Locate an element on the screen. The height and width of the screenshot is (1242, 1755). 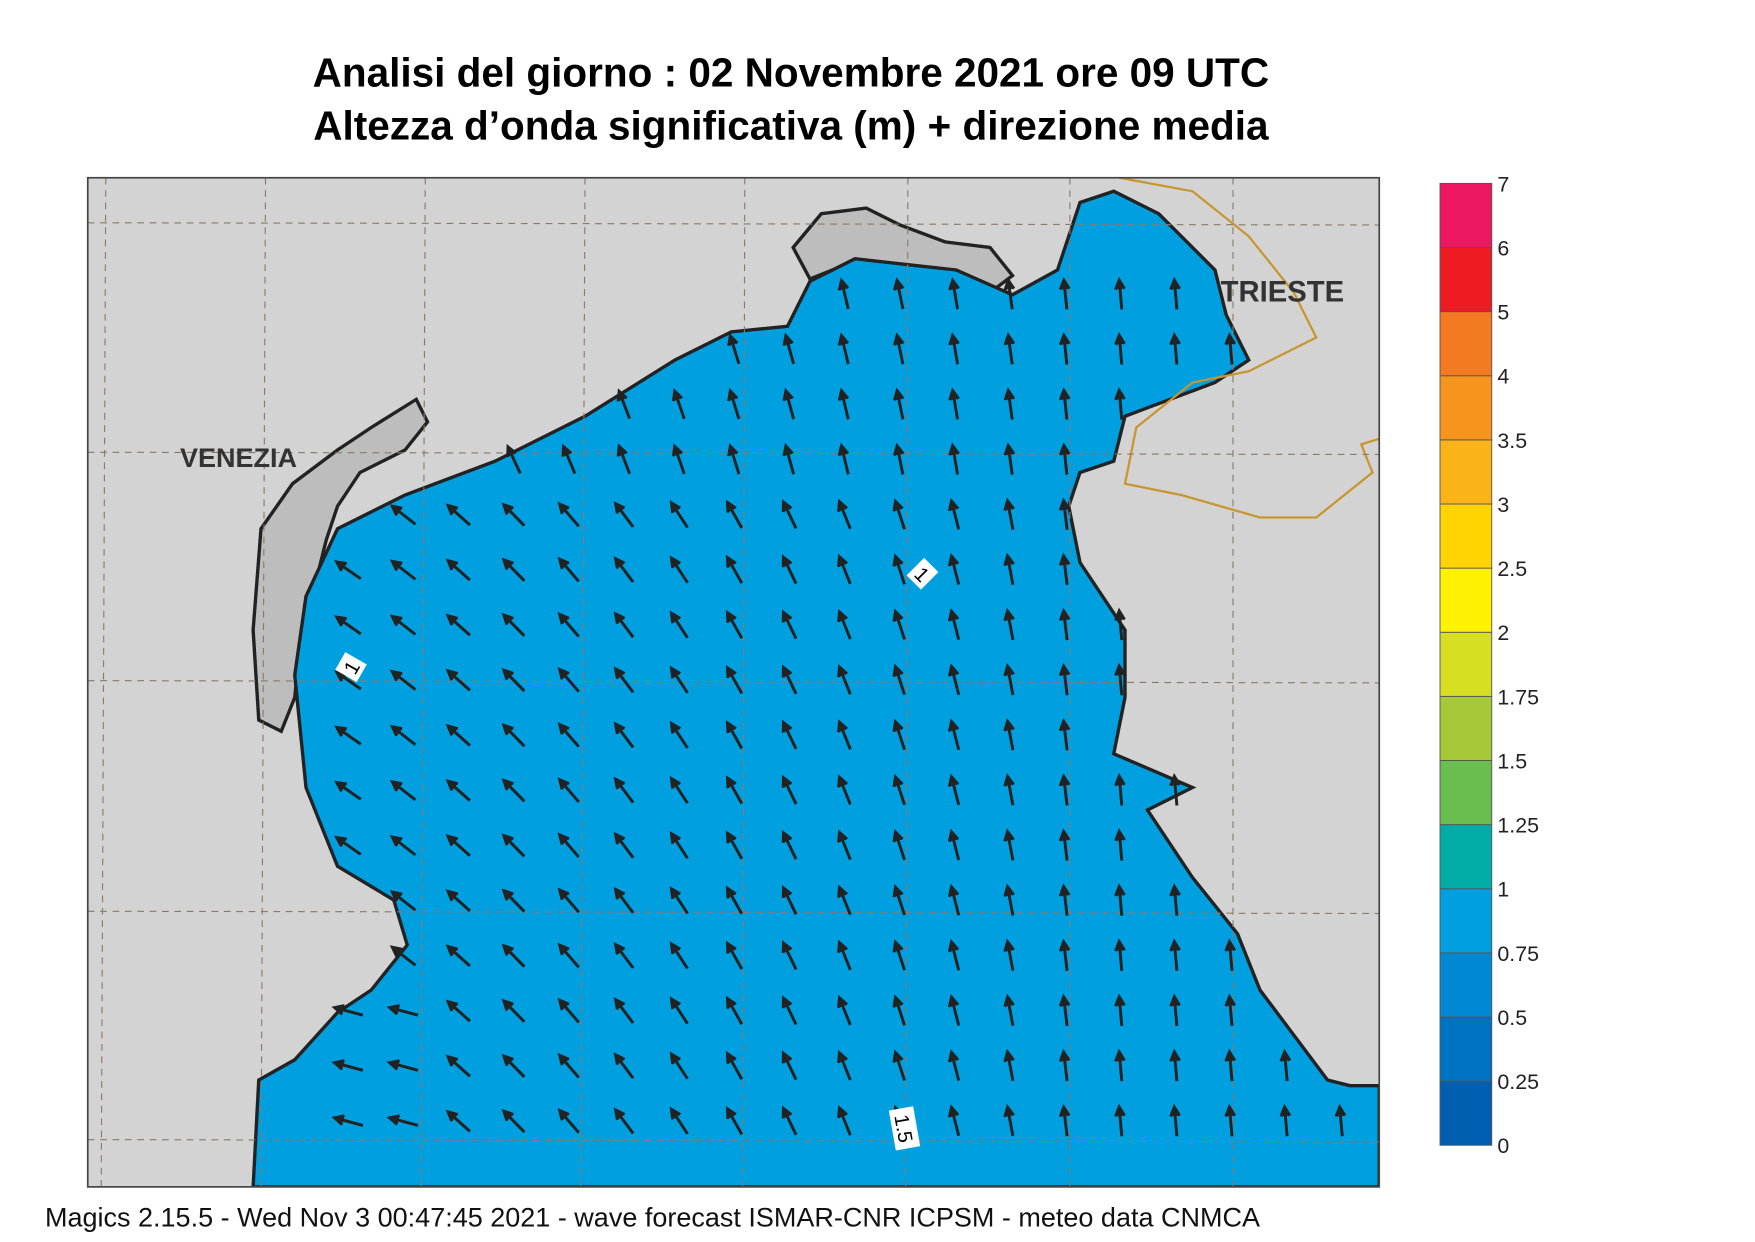
contour-label: 1.5 is located at coordinates (902, 1129).